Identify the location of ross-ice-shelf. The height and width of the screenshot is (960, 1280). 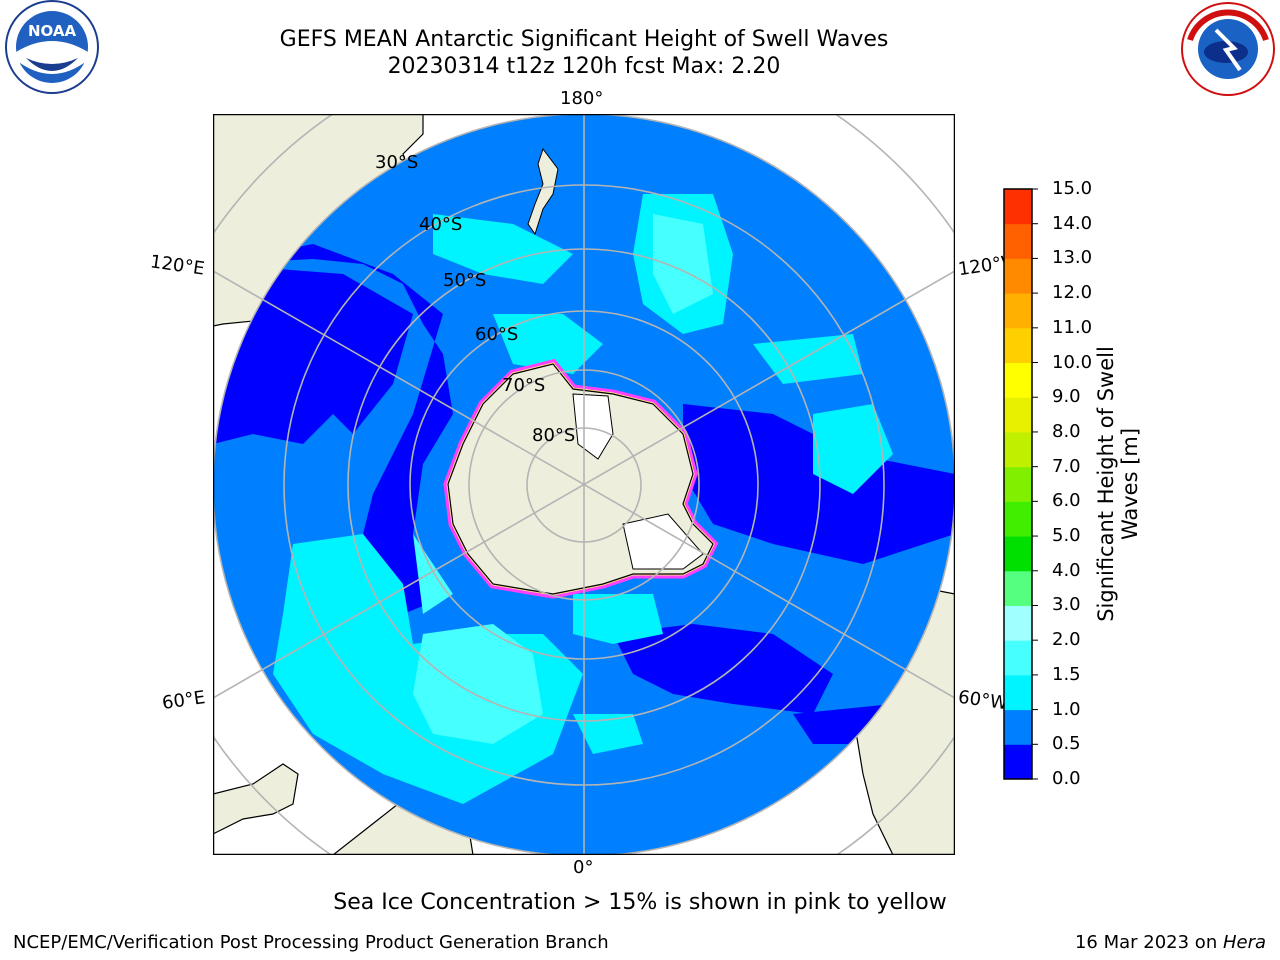
(593, 426).